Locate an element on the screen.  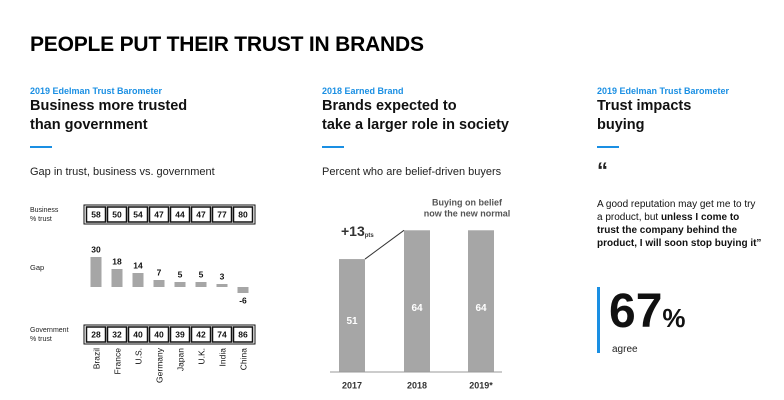
row-label: Business is located at coordinates (44, 210).